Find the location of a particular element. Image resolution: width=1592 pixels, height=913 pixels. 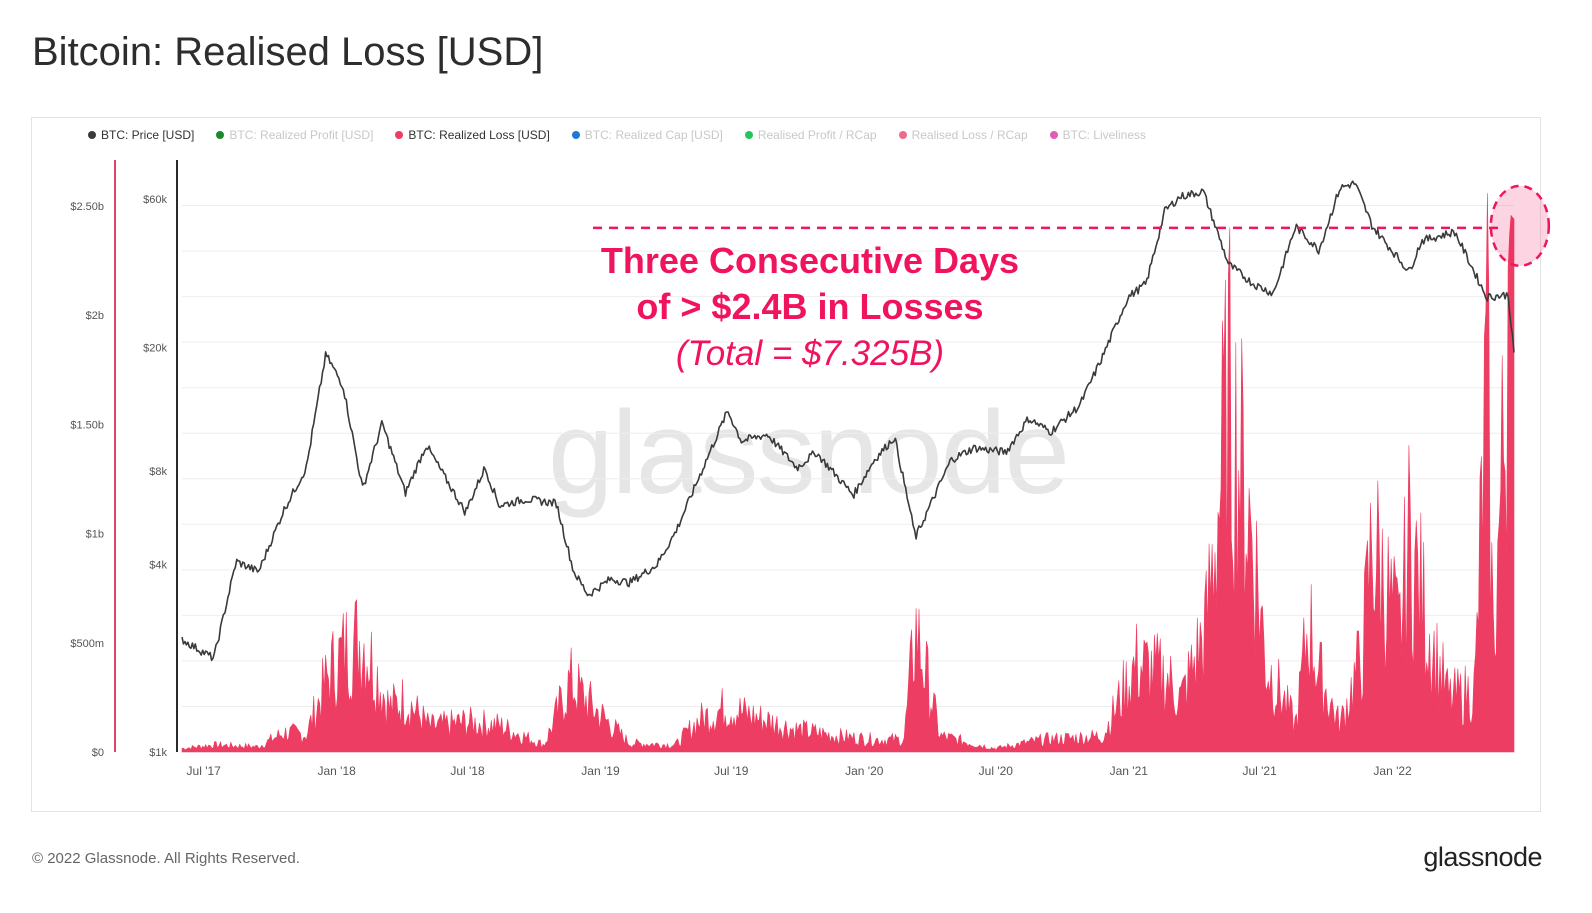

y-price-tick-label: $20k is located at coordinates (155, 348).